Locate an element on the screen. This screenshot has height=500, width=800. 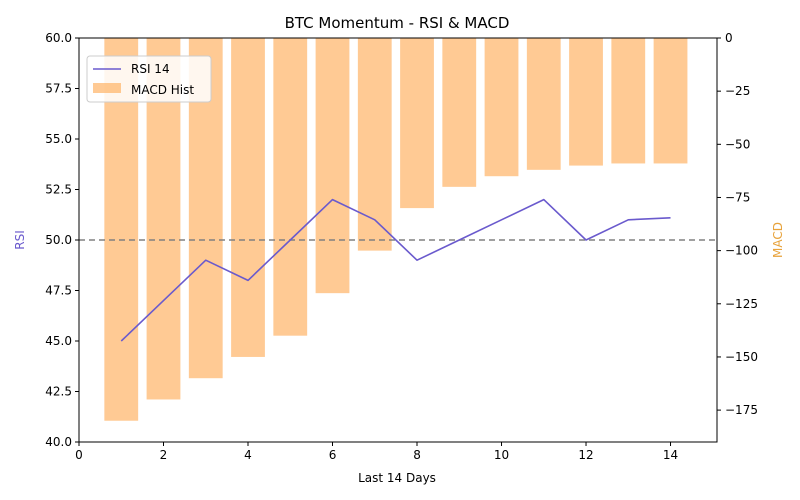
x-tick-label: 4 is located at coordinates (248, 455).